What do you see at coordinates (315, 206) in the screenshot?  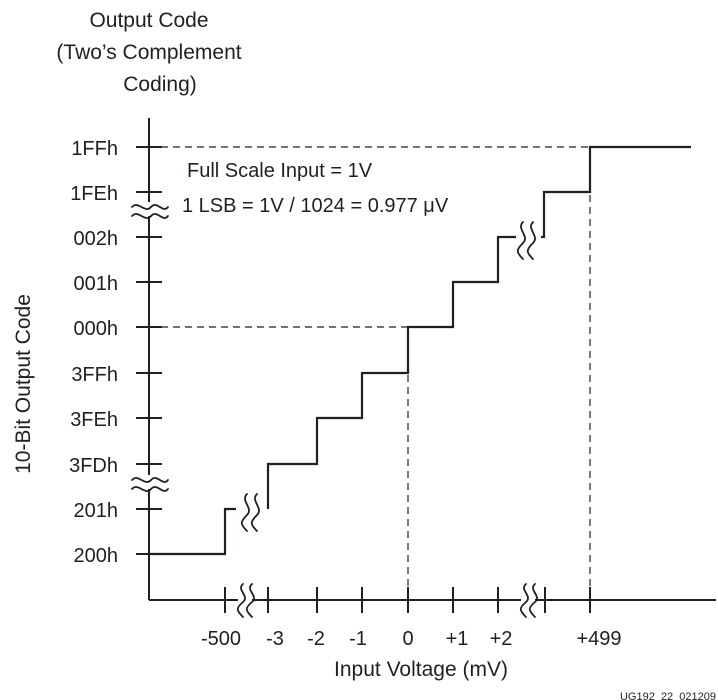 I see `lsb-annotation: 1 LSB = 1V / 1024 = 0.977 μV` at bounding box center [315, 206].